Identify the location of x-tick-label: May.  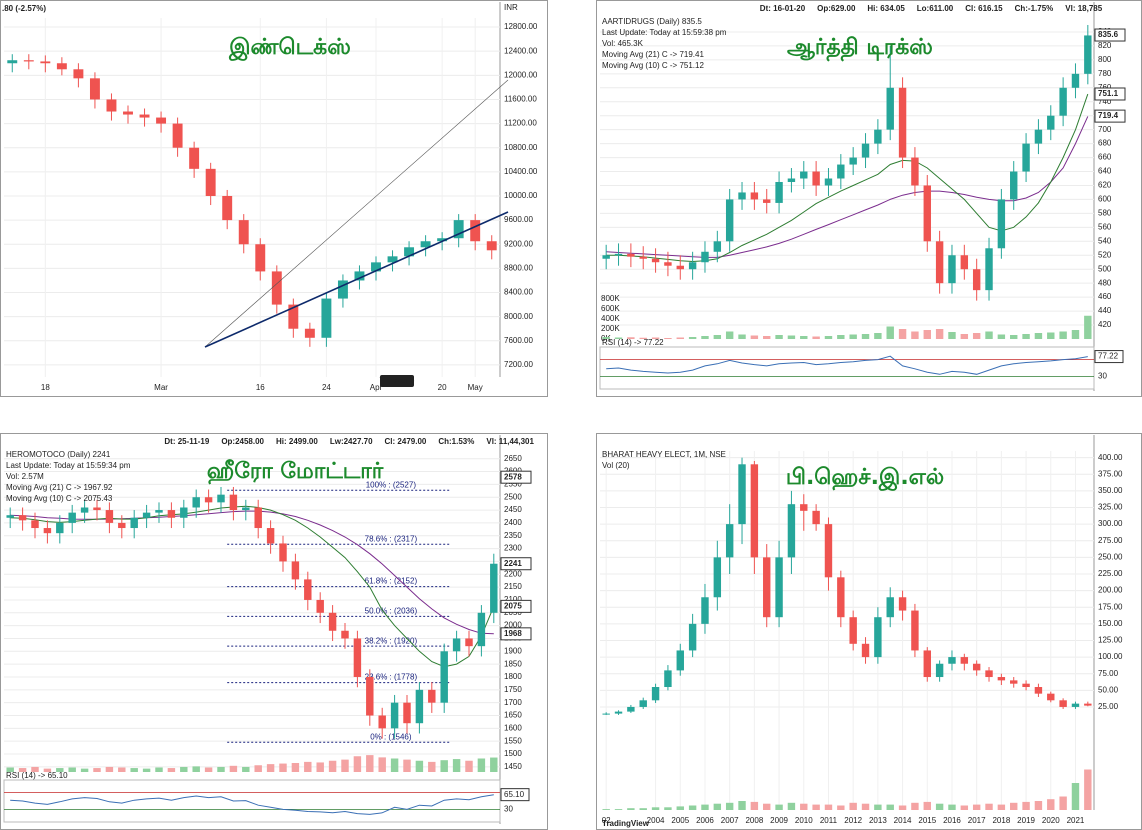
(475, 387).